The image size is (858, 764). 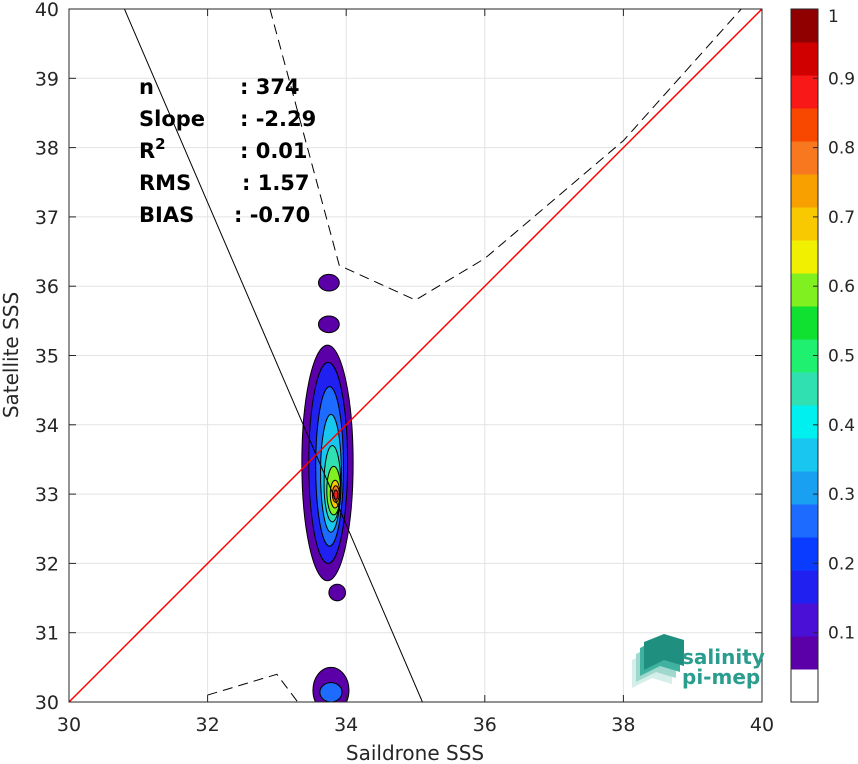 I want to click on salinity-pi-mep-logo: salinity pi-mep, so click(x=698, y=661).